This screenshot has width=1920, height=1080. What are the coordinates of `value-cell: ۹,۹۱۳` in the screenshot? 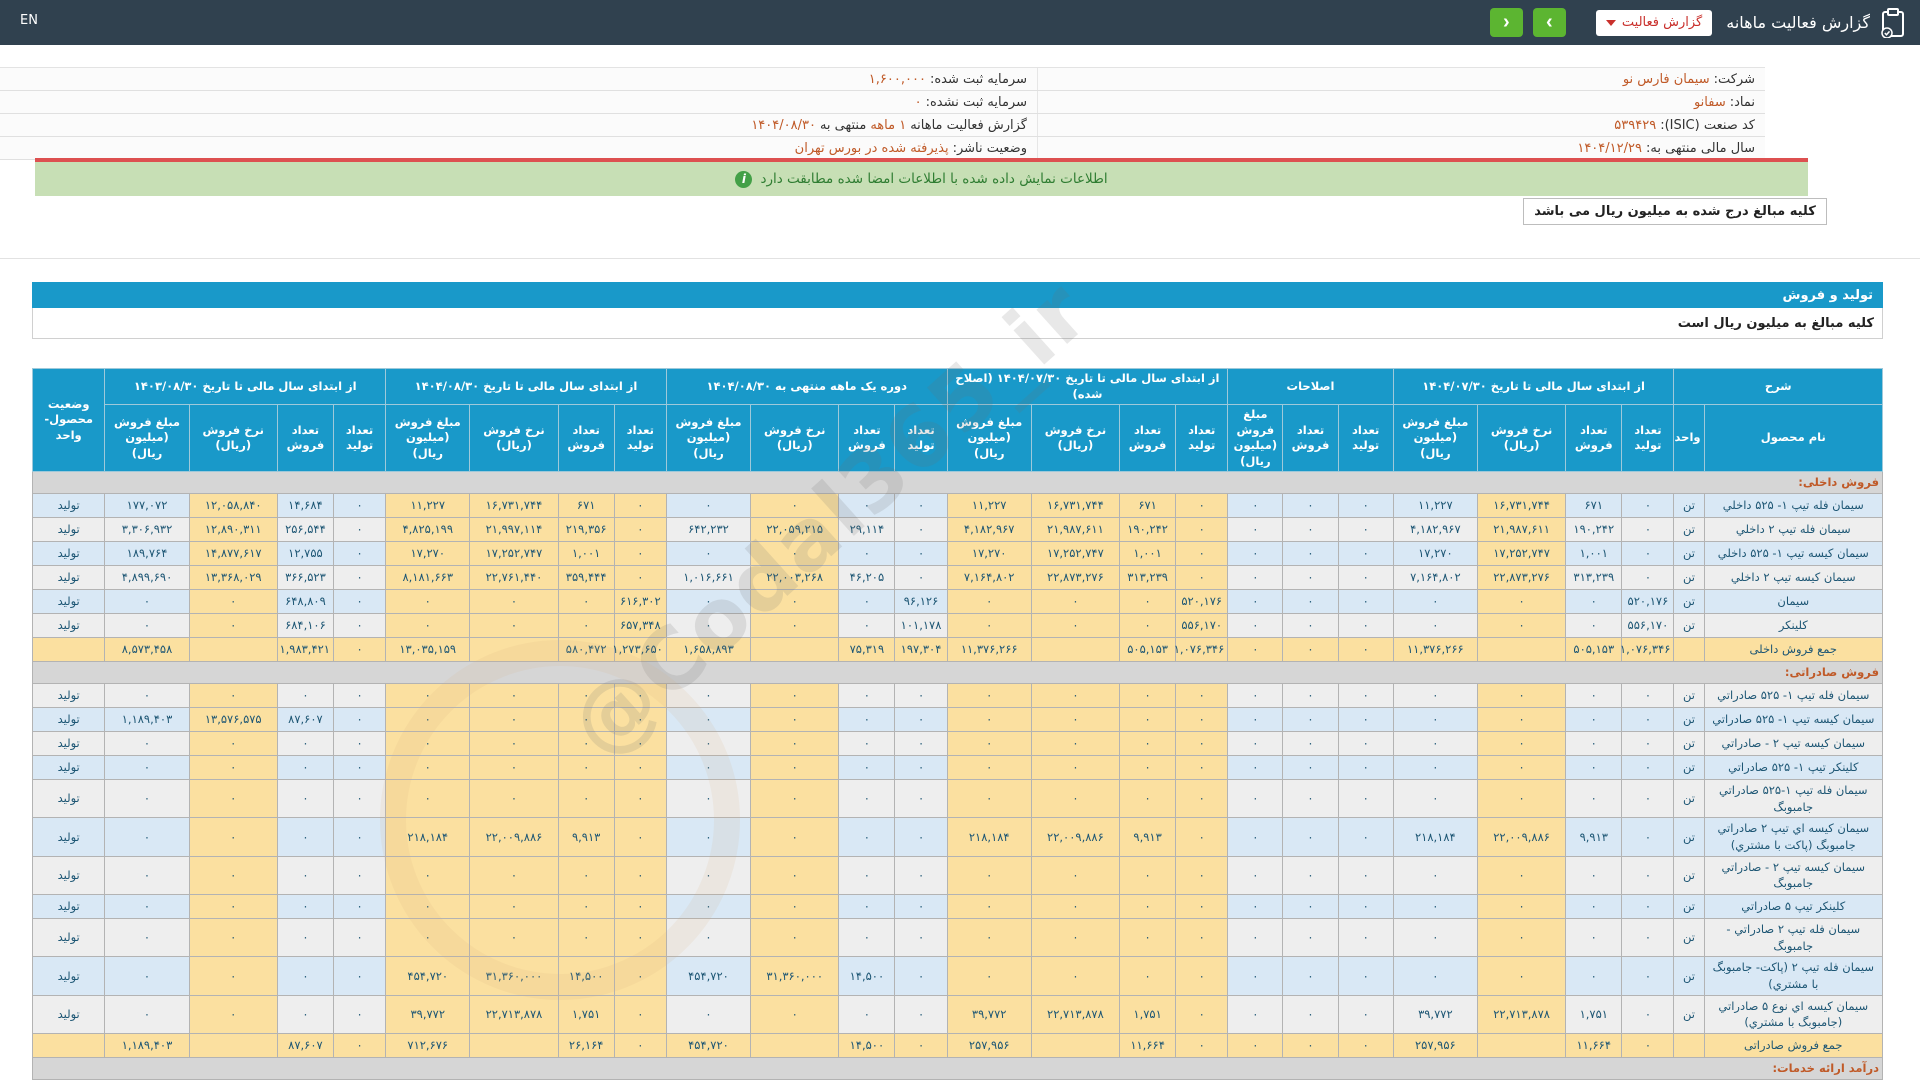 It's located at (1594, 837).